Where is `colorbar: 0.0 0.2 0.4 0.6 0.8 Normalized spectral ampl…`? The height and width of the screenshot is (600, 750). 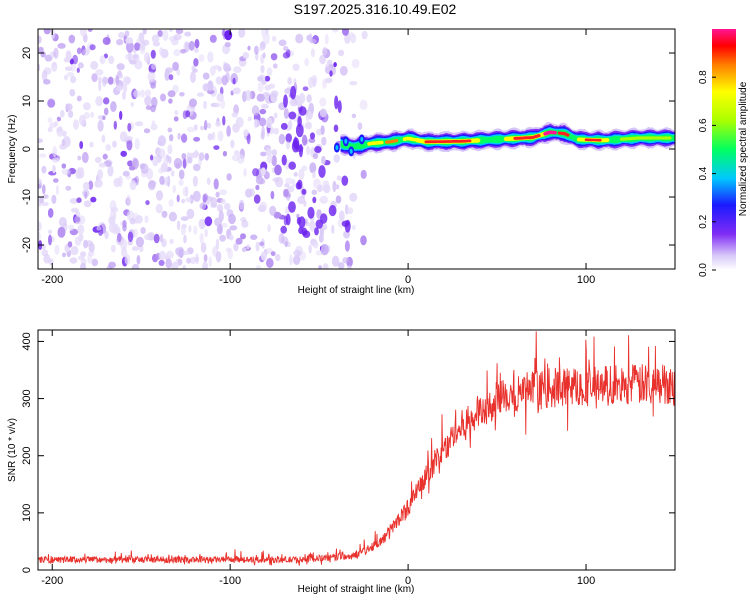 colorbar: 0.0 0.2 0.4 0.6 0.8 Normalized spectral ampl… is located at coordinates (723, 153).